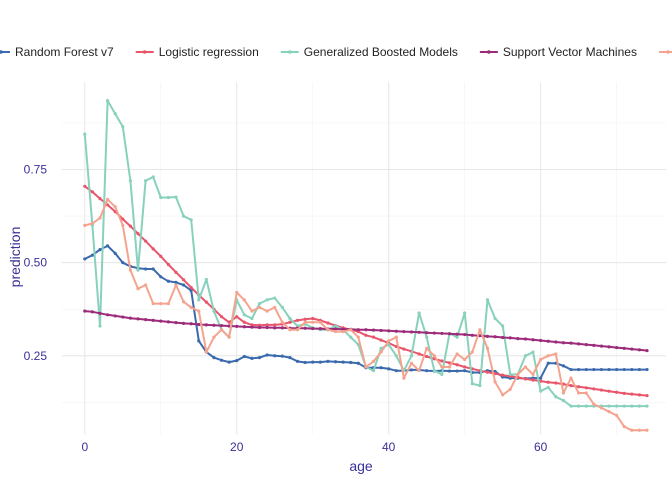 The height and width of the screenshot is (480, 672). Describe the element at coordinates (36, 356) in the screenshot. I see `y-tick-label: 0.25` at that location.